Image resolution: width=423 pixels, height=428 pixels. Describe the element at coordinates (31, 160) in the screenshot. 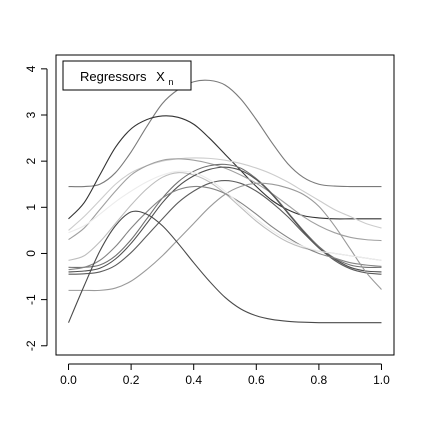

I see `y-tick-label: 2` at that location.